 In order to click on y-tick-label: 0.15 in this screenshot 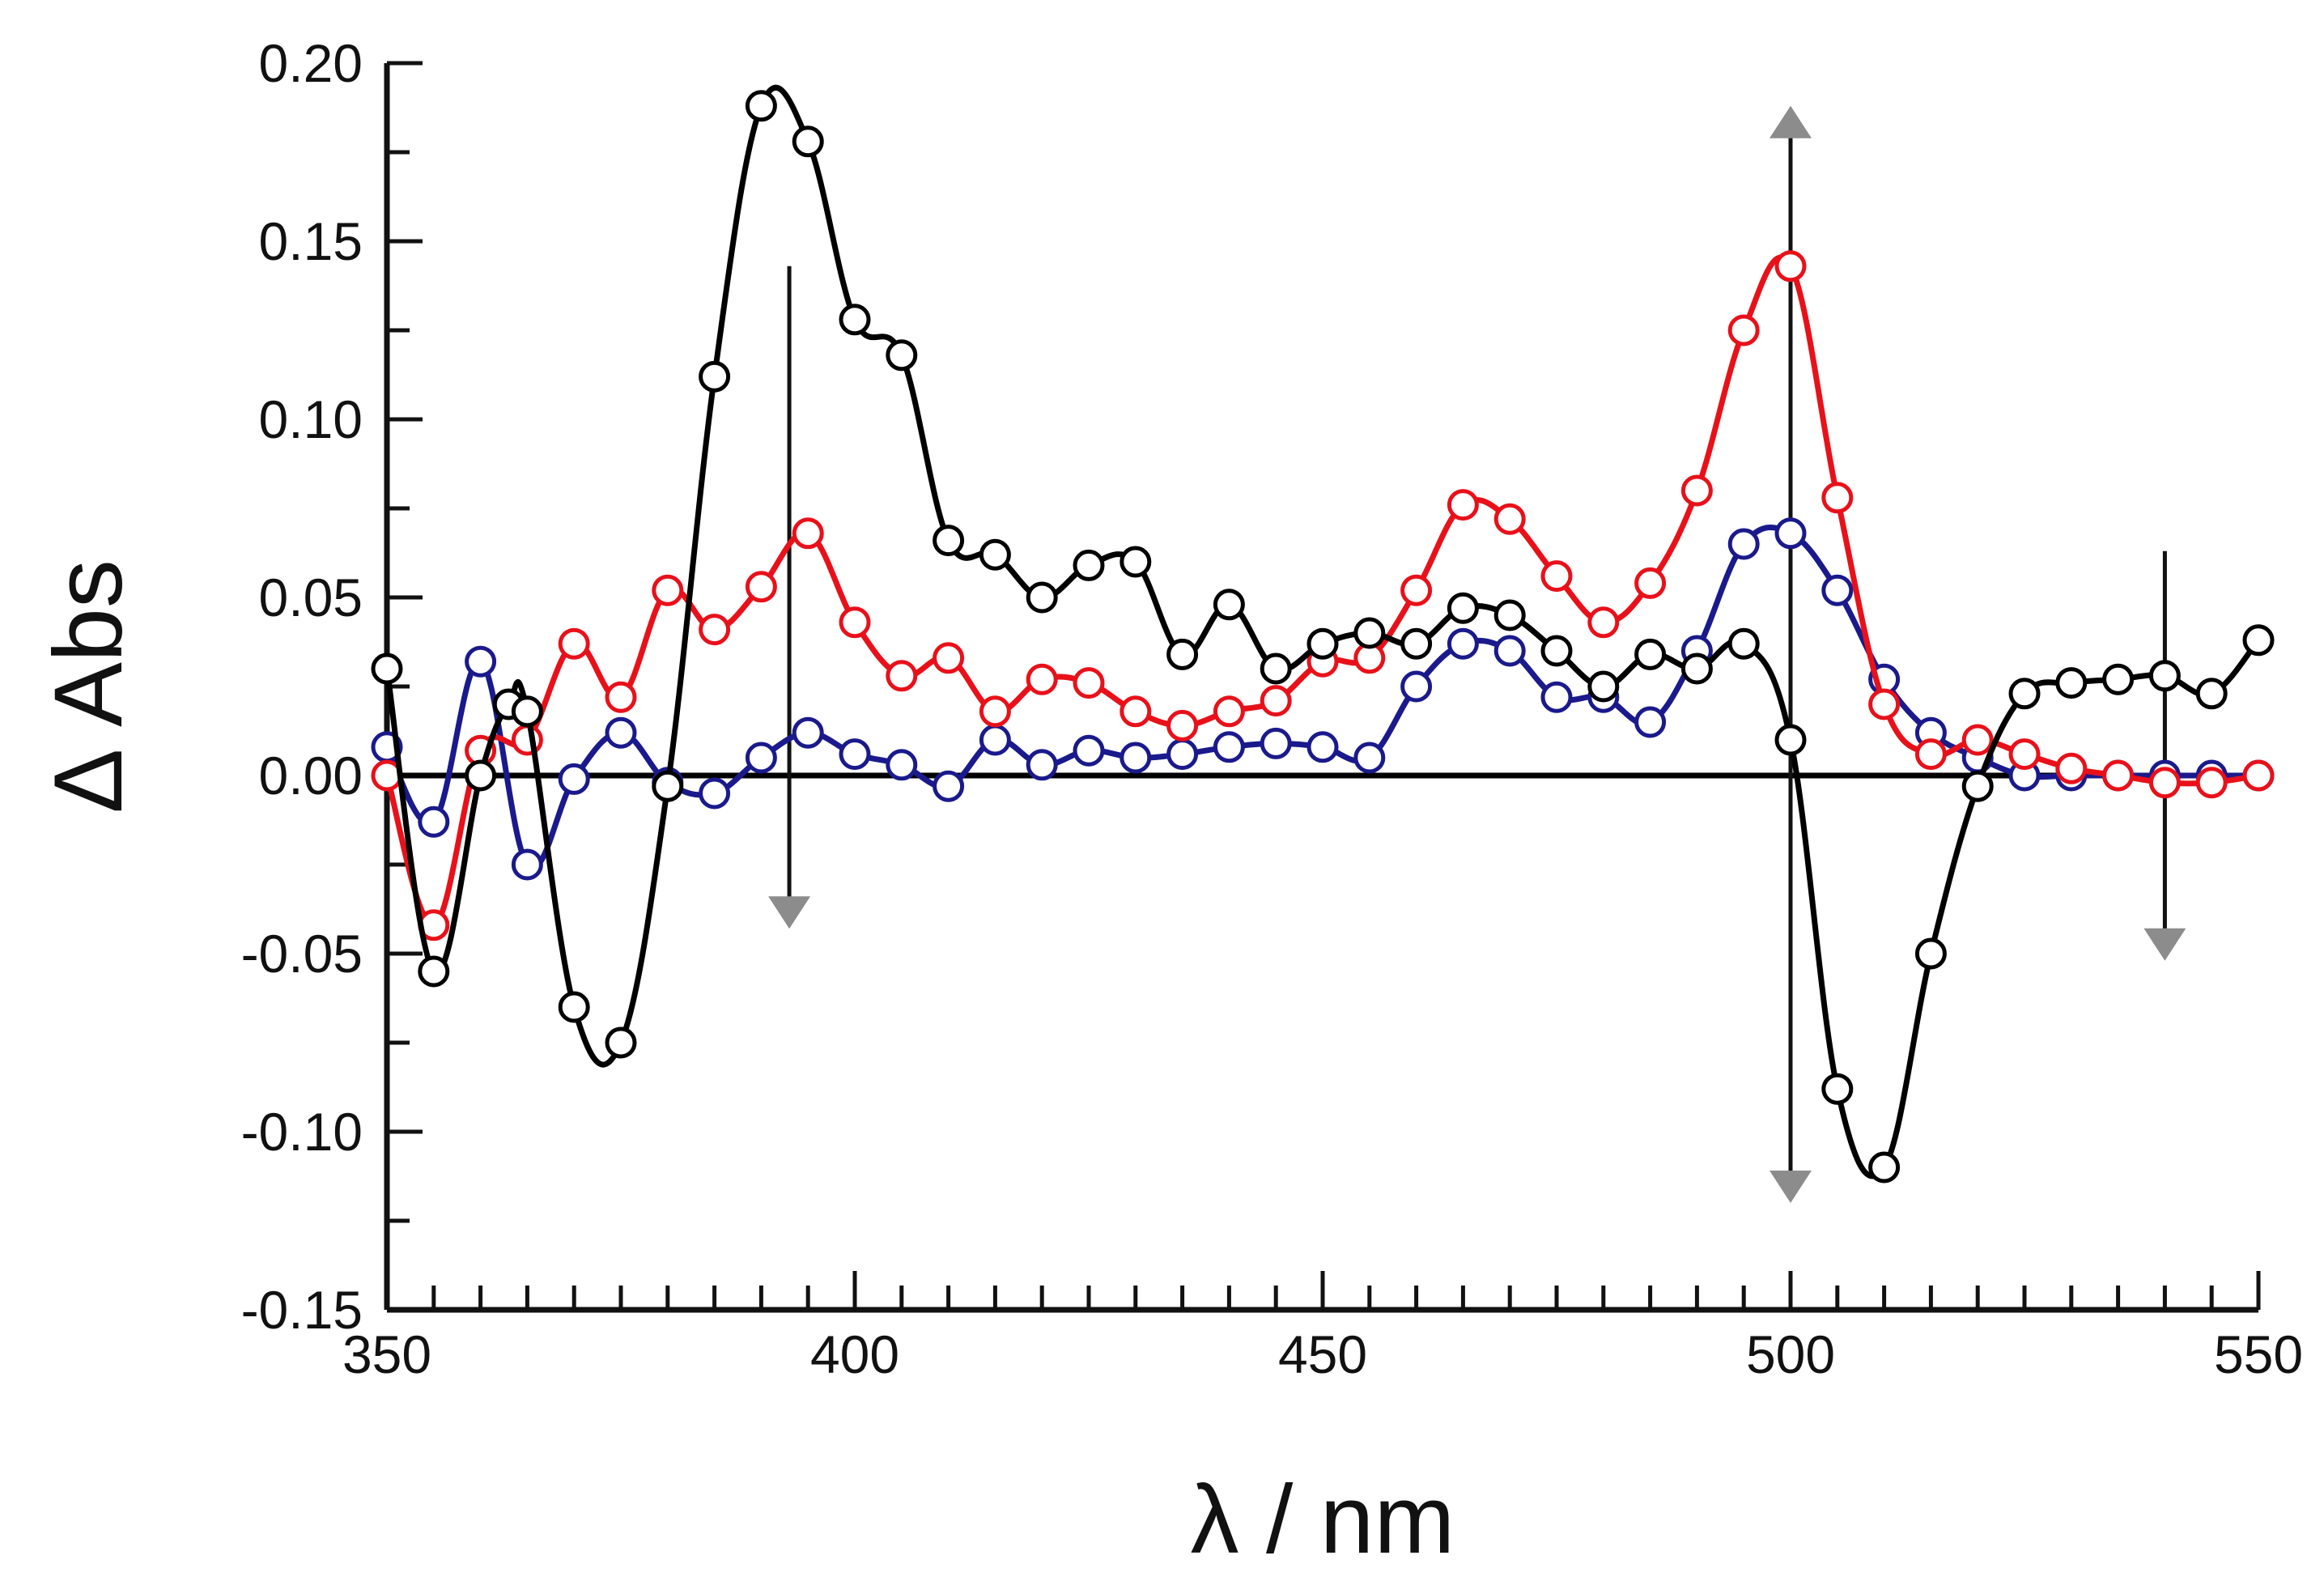, I will do `click(311, 241)`.